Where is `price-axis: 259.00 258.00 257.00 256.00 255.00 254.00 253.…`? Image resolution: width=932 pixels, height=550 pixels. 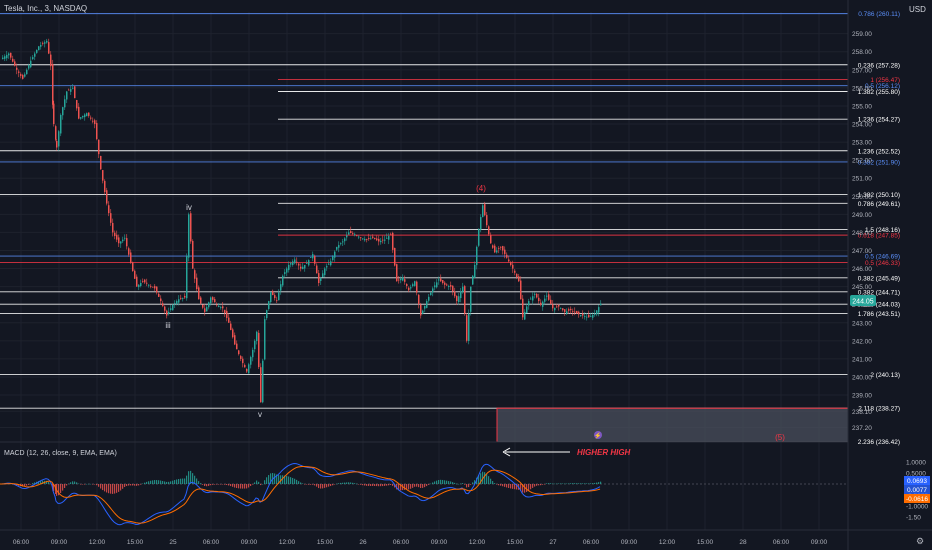 price-axis: 259.00 258.00 257.00 256.00 255.00 254.00 253.… is located at coordinates (862, 231).